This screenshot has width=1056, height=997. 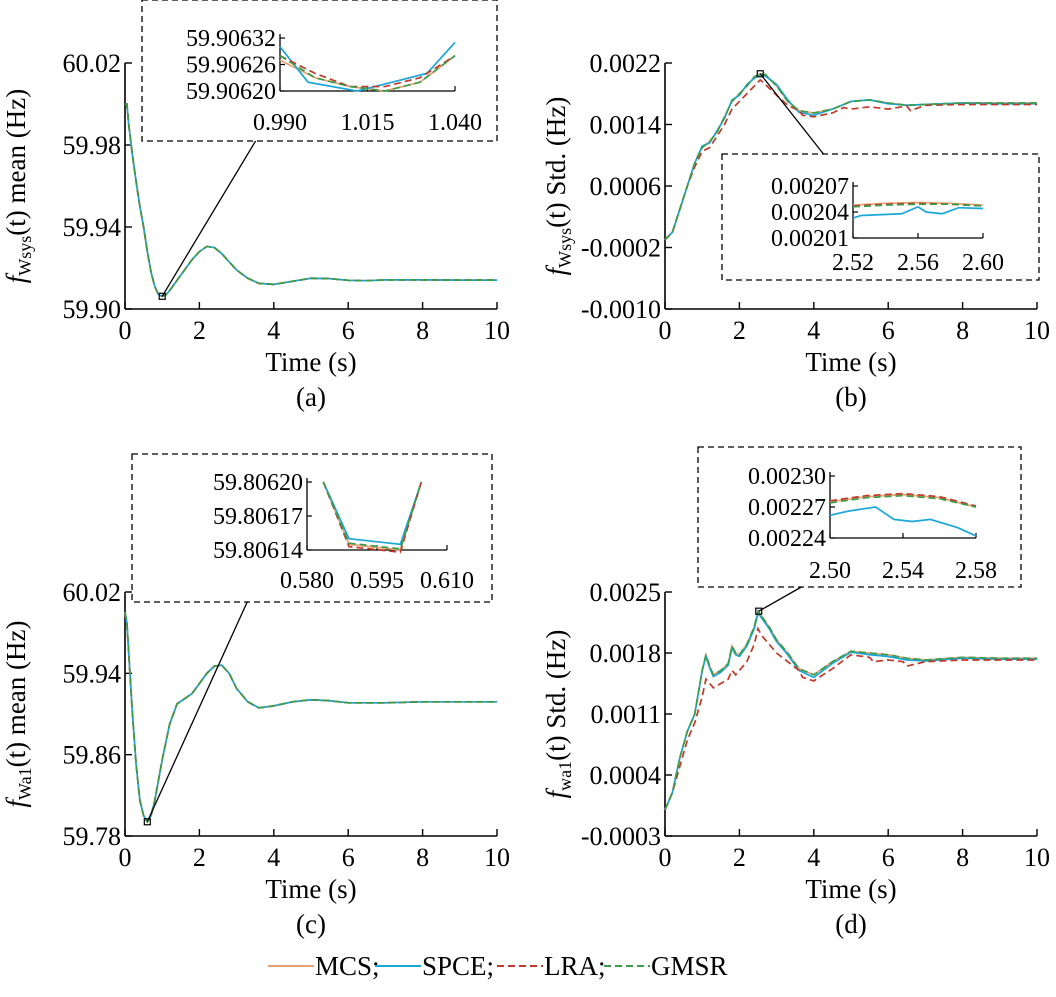 I want to click on inset: 59.80614 59.80617 59.80620 0.580 0.595 0.610, so click(x=312, y=528).